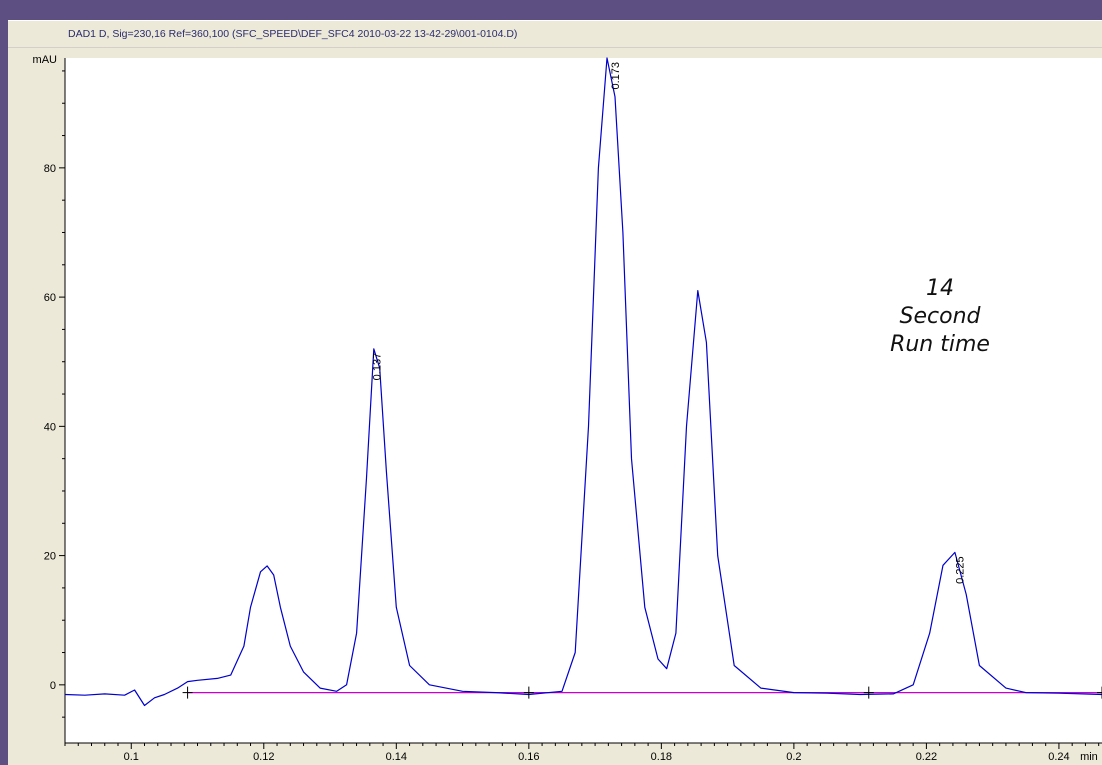 The height and width of the screenshot is (765, 1102). What do you see at coordinates (528, 757) in the screenshot?
I see `x-tick-label: 0.16` at bounding box center [528, 757].